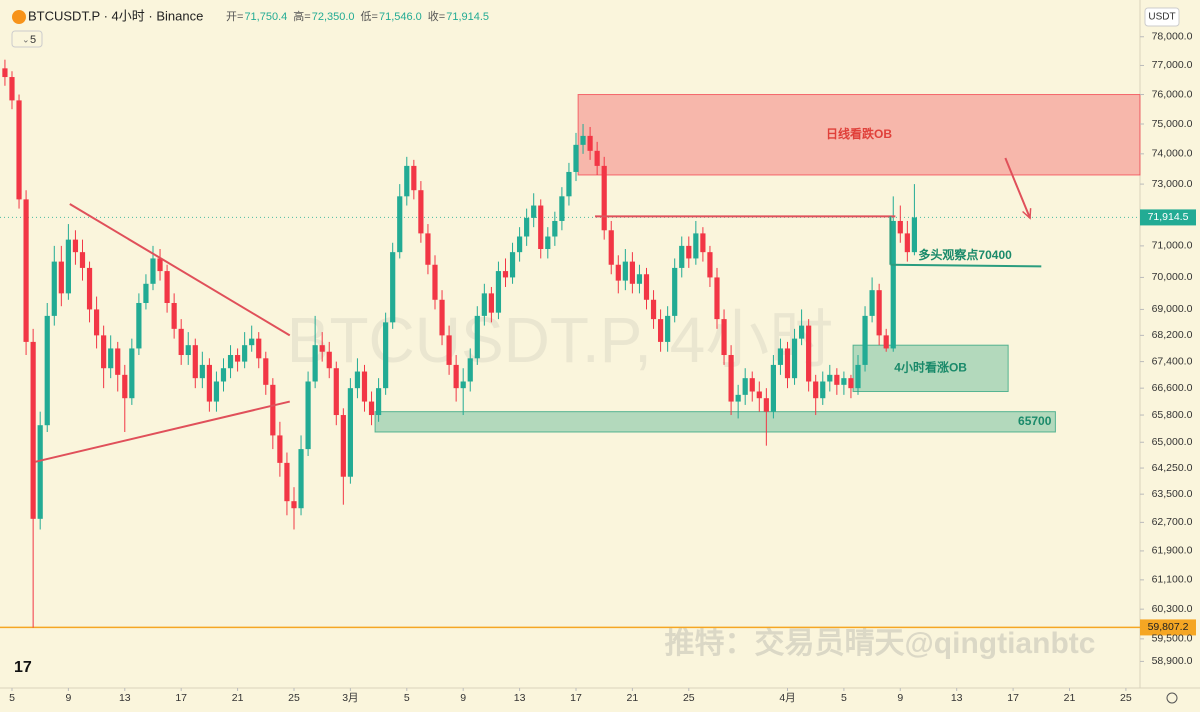 This screenshot has height=712, width=1200. What do you see at coordinates (27, 39) in the screenshot?
I see `indicator-box` at bounding box center [27, 39].